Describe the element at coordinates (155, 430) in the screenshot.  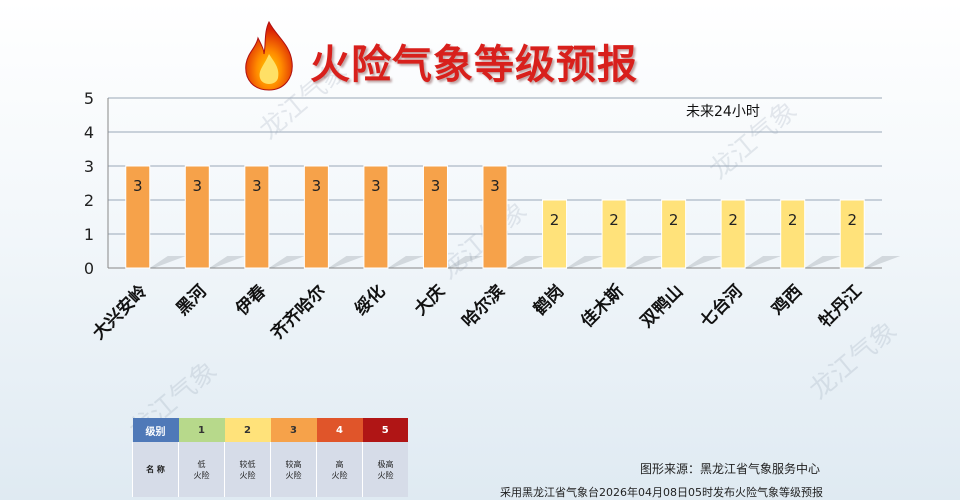
I see `legend-header-label: 级别` at that location.